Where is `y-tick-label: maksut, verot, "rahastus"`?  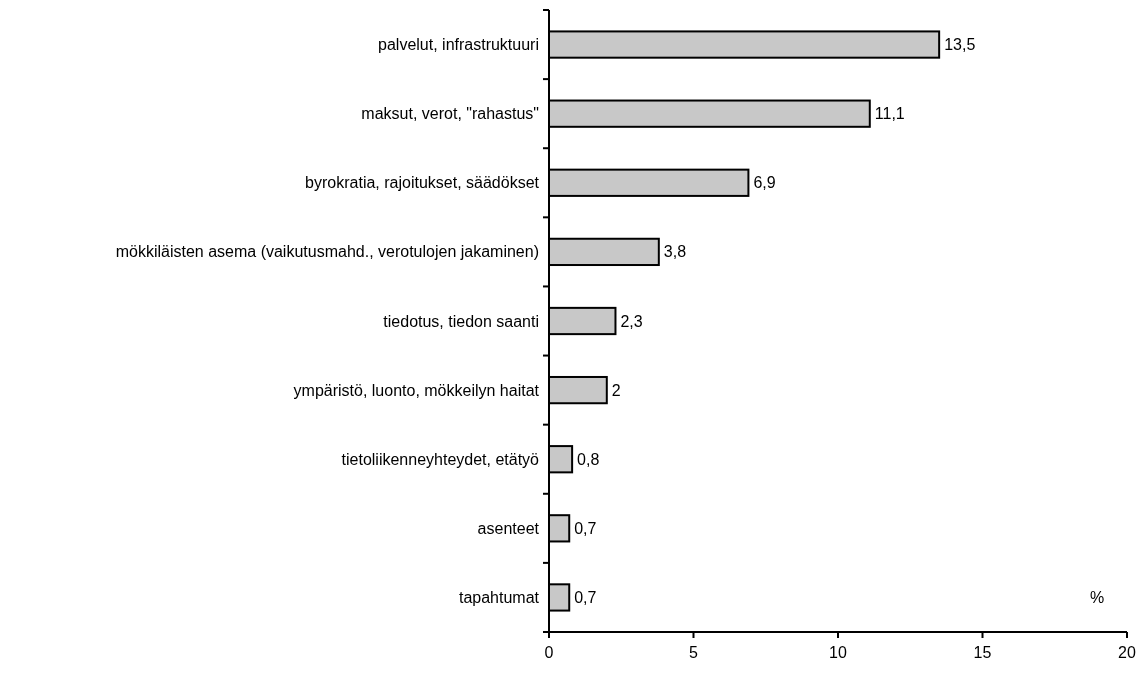 y-tick-label: maksut, verot, "rahastus" is located at coordinates (450, 114).